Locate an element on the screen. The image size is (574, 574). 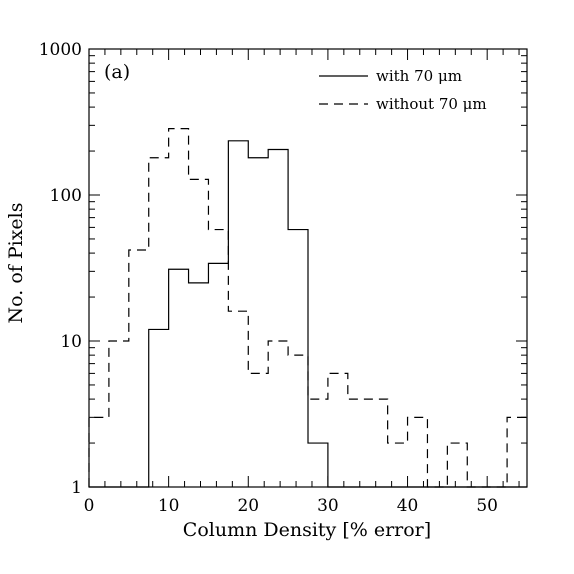
legend: with 70 μm without 70 μm is located at coordinates (403, 90).